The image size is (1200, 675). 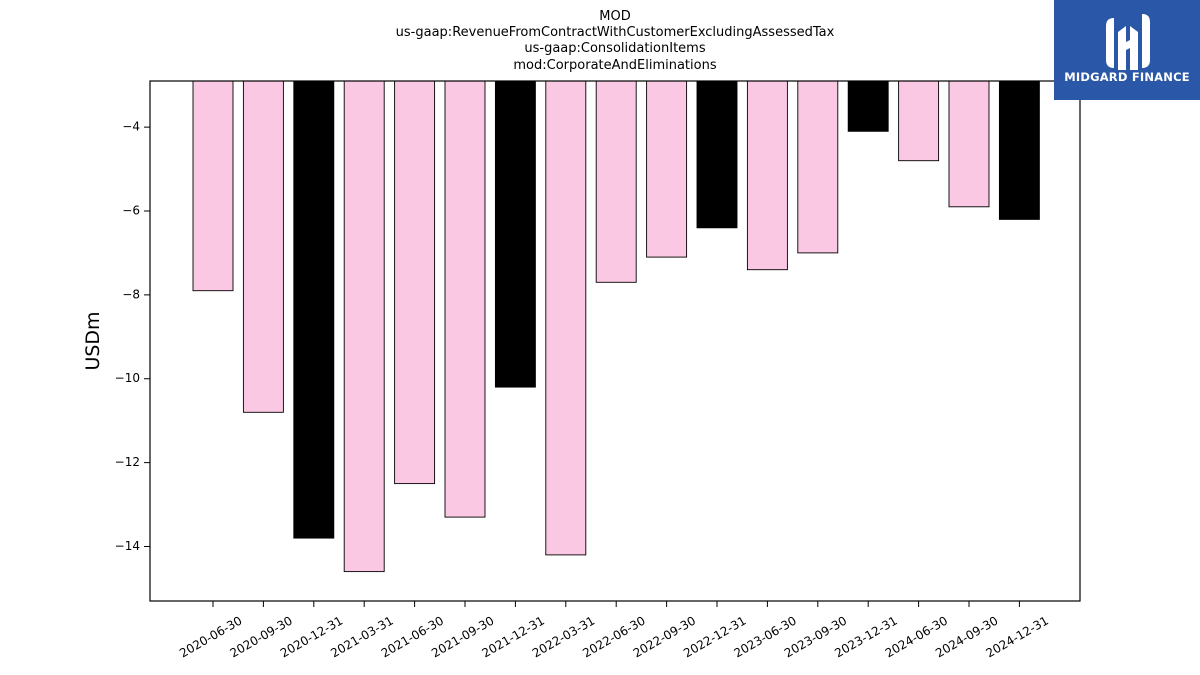 I want to click on logo-text: MIDGARD FINANCE, so click(x=1127, y=77).